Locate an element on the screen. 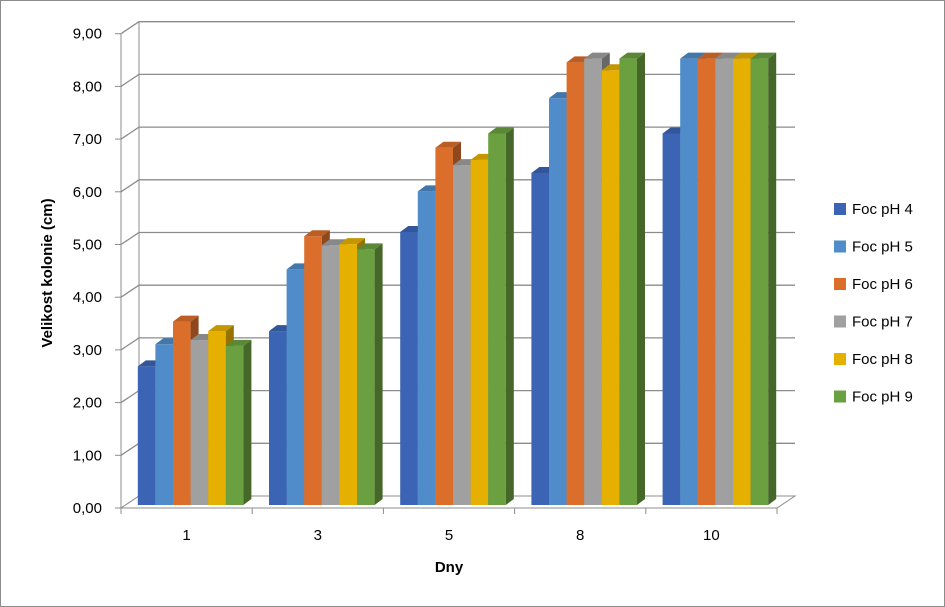 Image resolution: width=945 pixels, height=607 pixels. legend-item: Foc pH 9 is located at coordinates (873, 397).